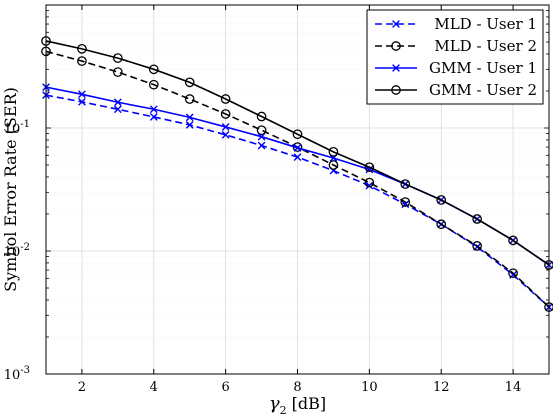  What do you see at coordinates (485, 24) in the screenshot?
I see `legend-label: MLD - User 1` at bounding box center [485, 24].